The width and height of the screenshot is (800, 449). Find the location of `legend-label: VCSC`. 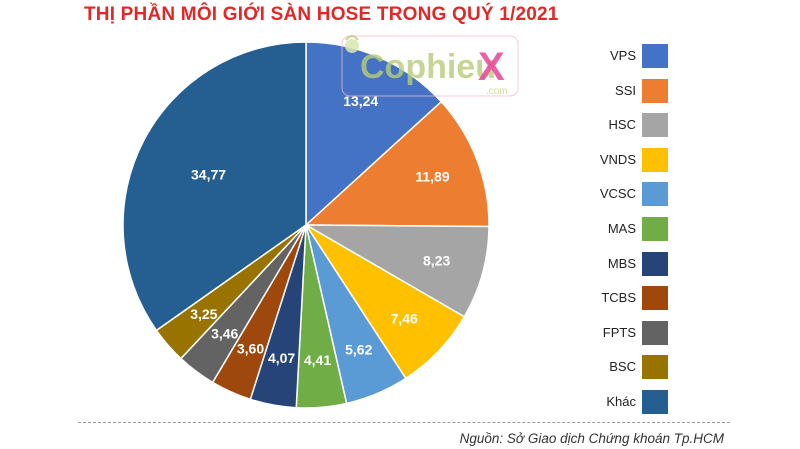

legend-label: VCSC is located at coordinates (617, 194).